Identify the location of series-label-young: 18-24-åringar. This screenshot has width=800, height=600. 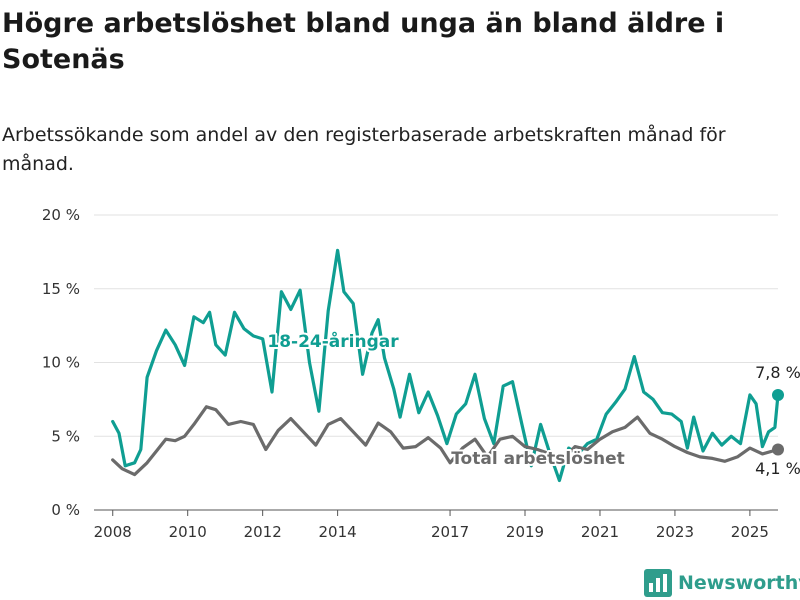
(333, 341).